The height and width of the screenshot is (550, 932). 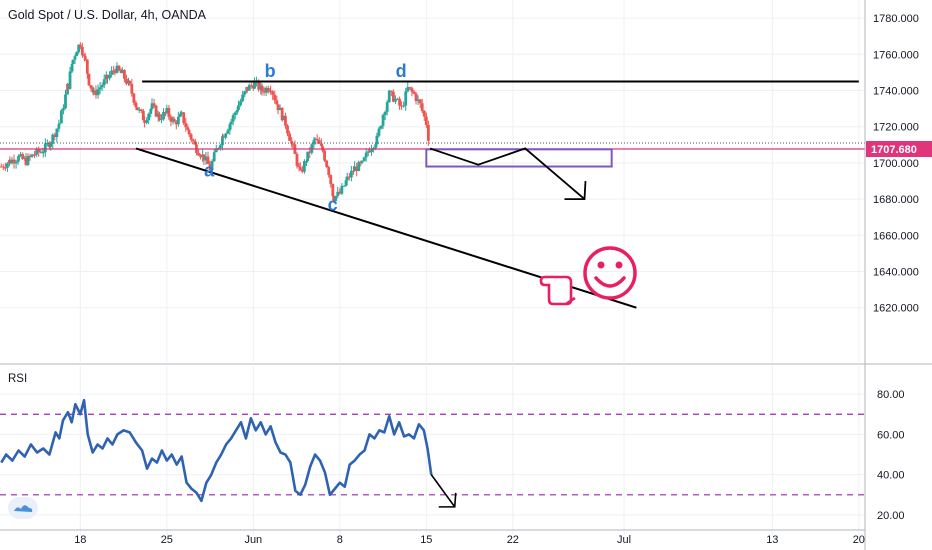 I want to click on current-price-label: 1707.680, so click(x=894, y=150).